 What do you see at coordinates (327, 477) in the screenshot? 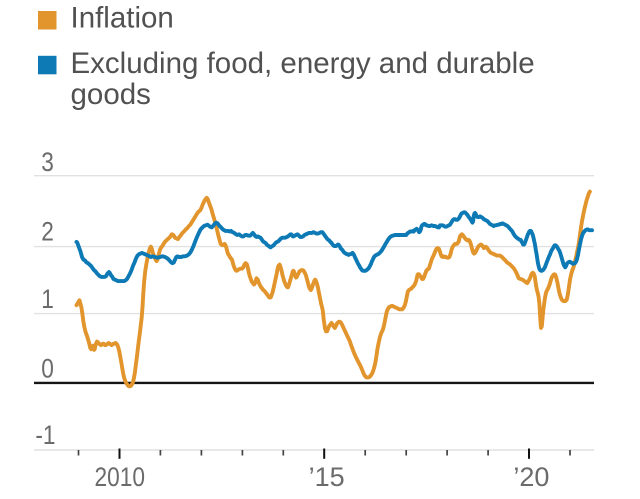
I see `svg-text: ’15` at bounding box center [327, 477].